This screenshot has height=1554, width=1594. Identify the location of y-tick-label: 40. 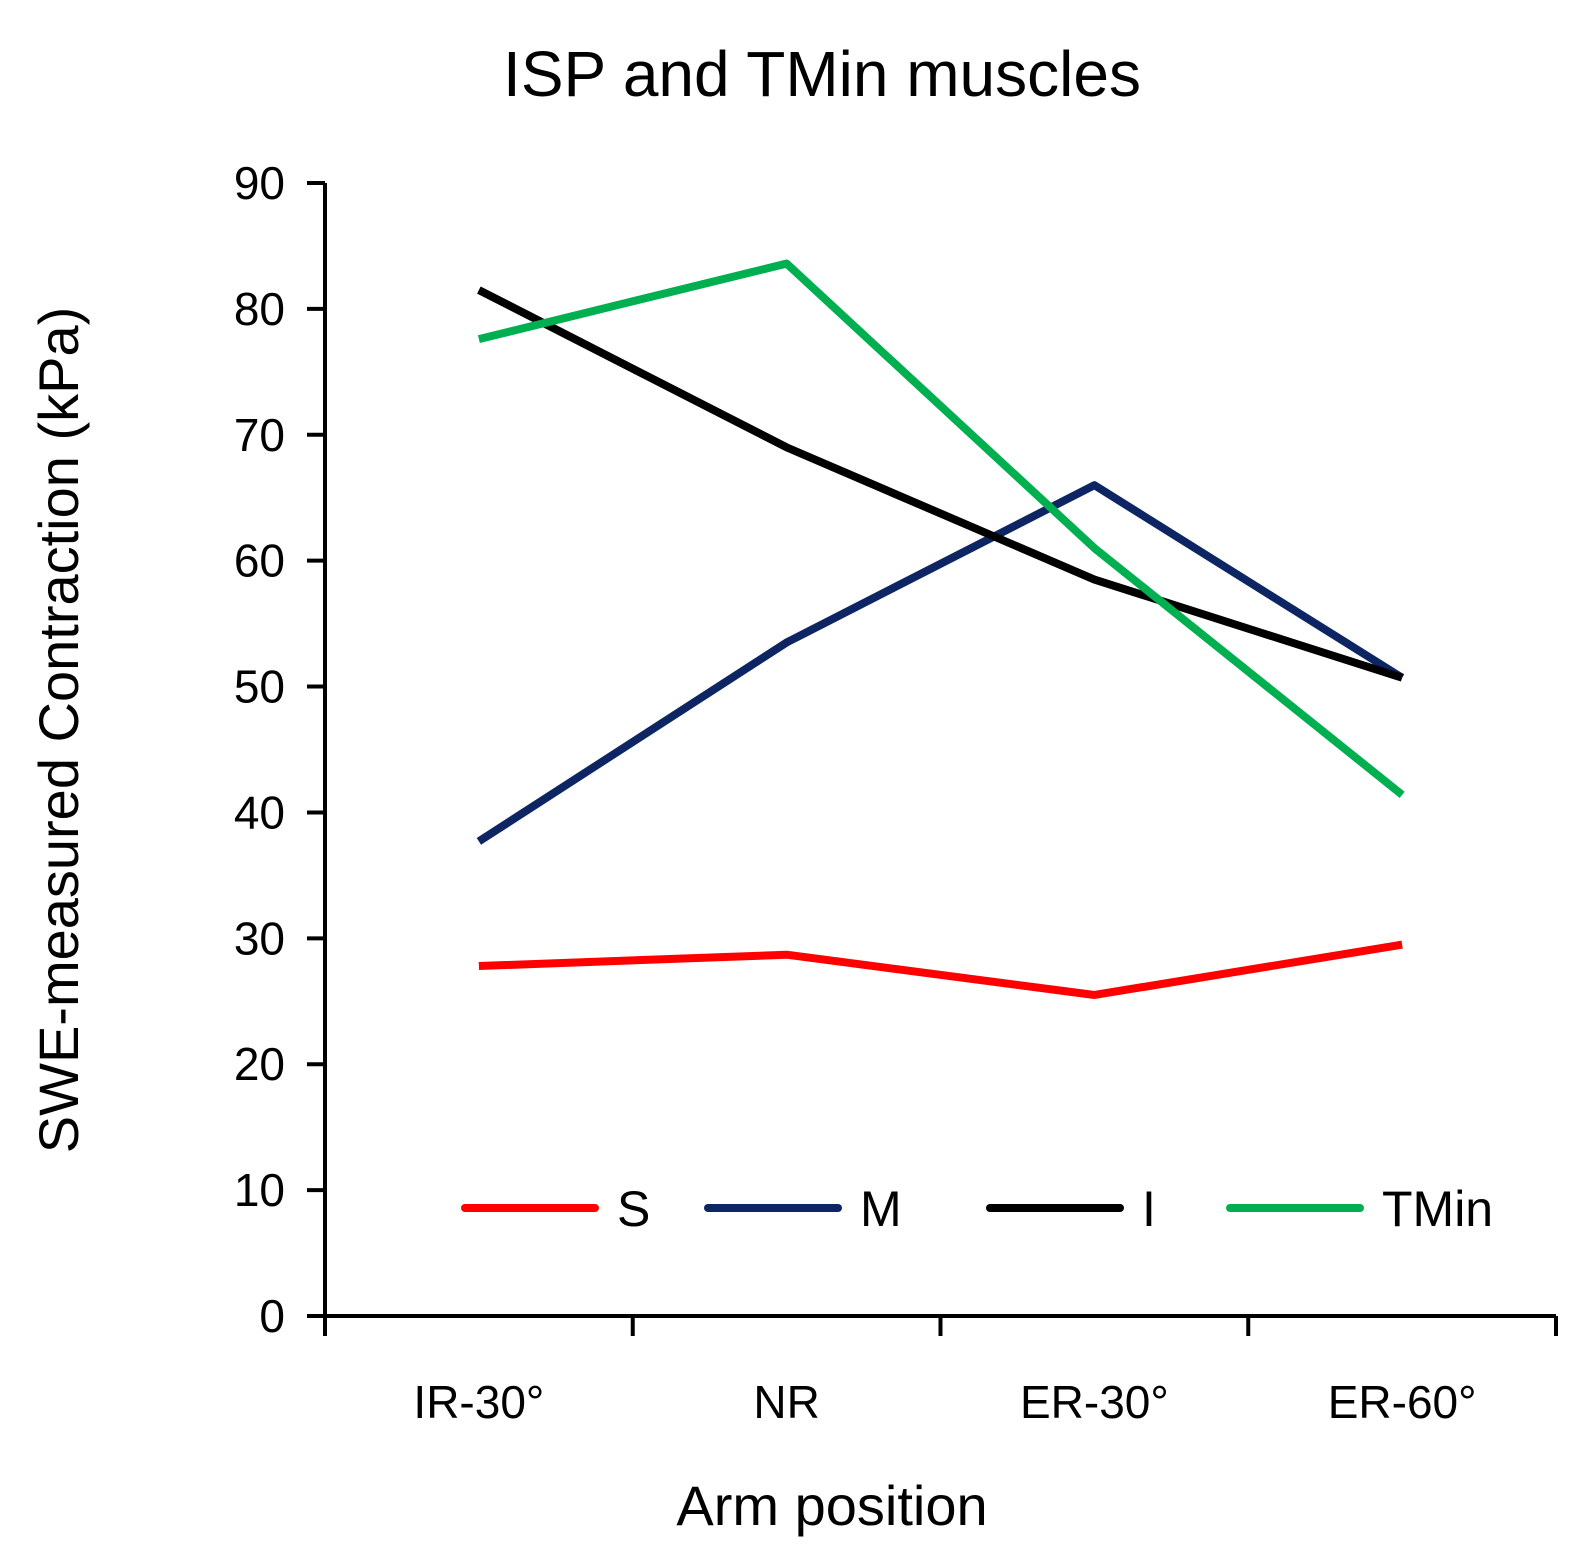
(259, 812).